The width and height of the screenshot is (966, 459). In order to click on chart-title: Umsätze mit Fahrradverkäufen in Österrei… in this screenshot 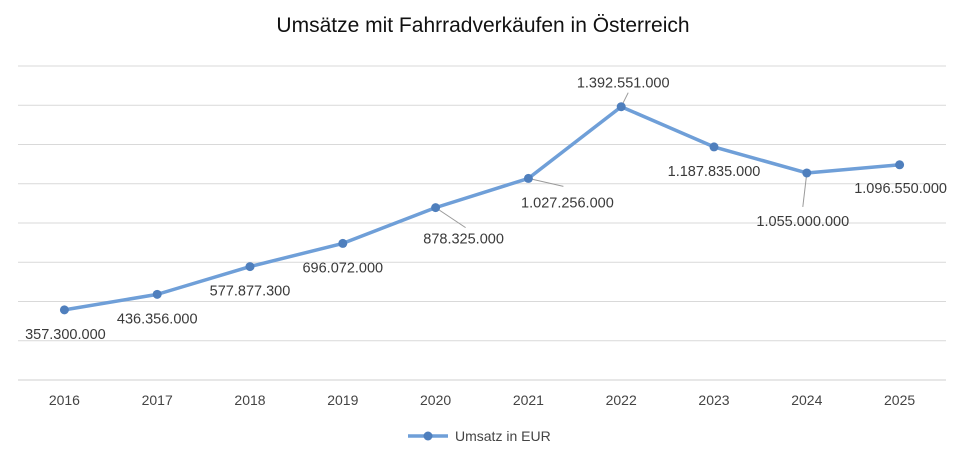, I will do `click(483, 25)`.